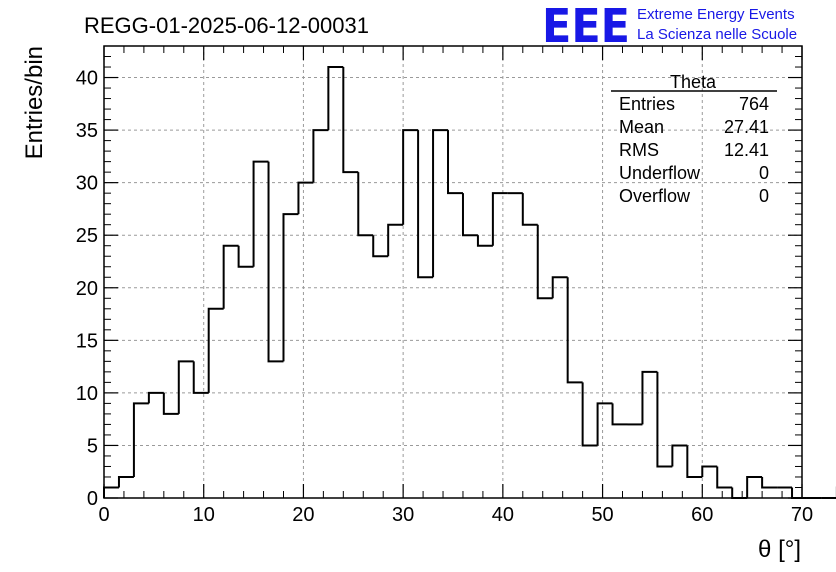  I want to click on stats-title: Theta, so click(693, 82).